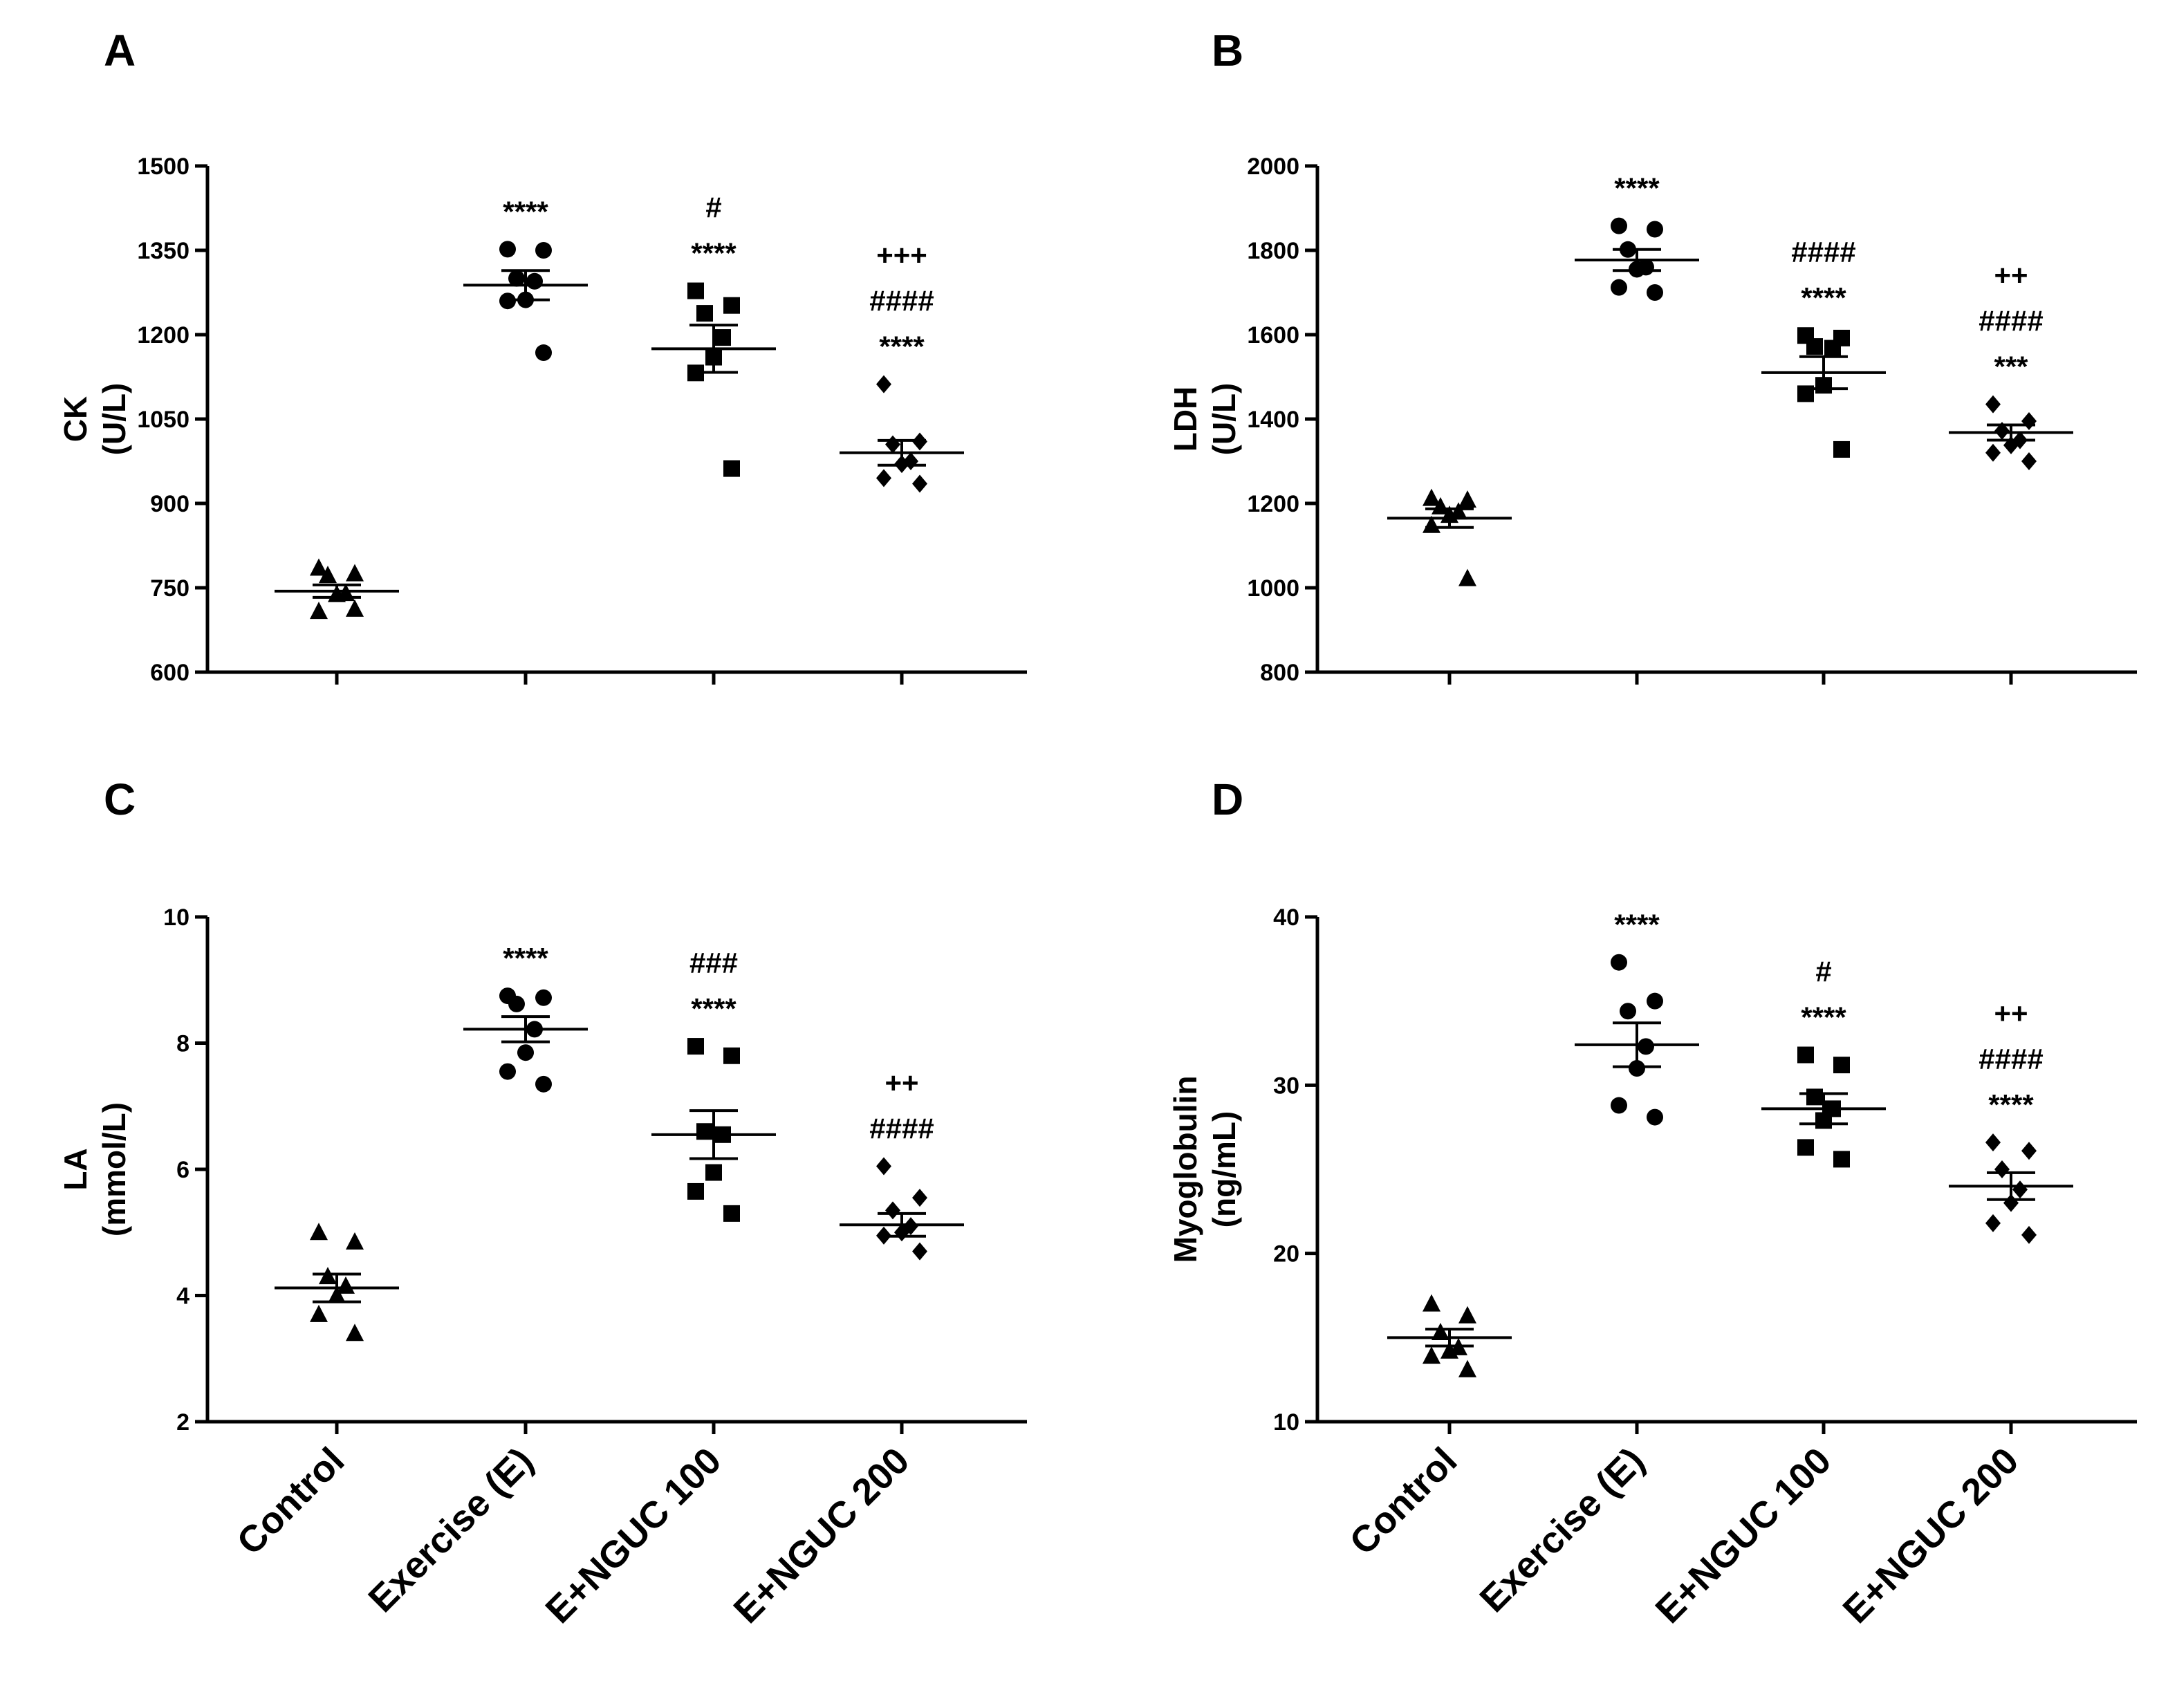 This screenshot has width=2168, height=1708. What do you see at coordinates (1273, 335) in the screenshot?
I see `y-tick-label: 1600` at bounding box center [1273, 335].